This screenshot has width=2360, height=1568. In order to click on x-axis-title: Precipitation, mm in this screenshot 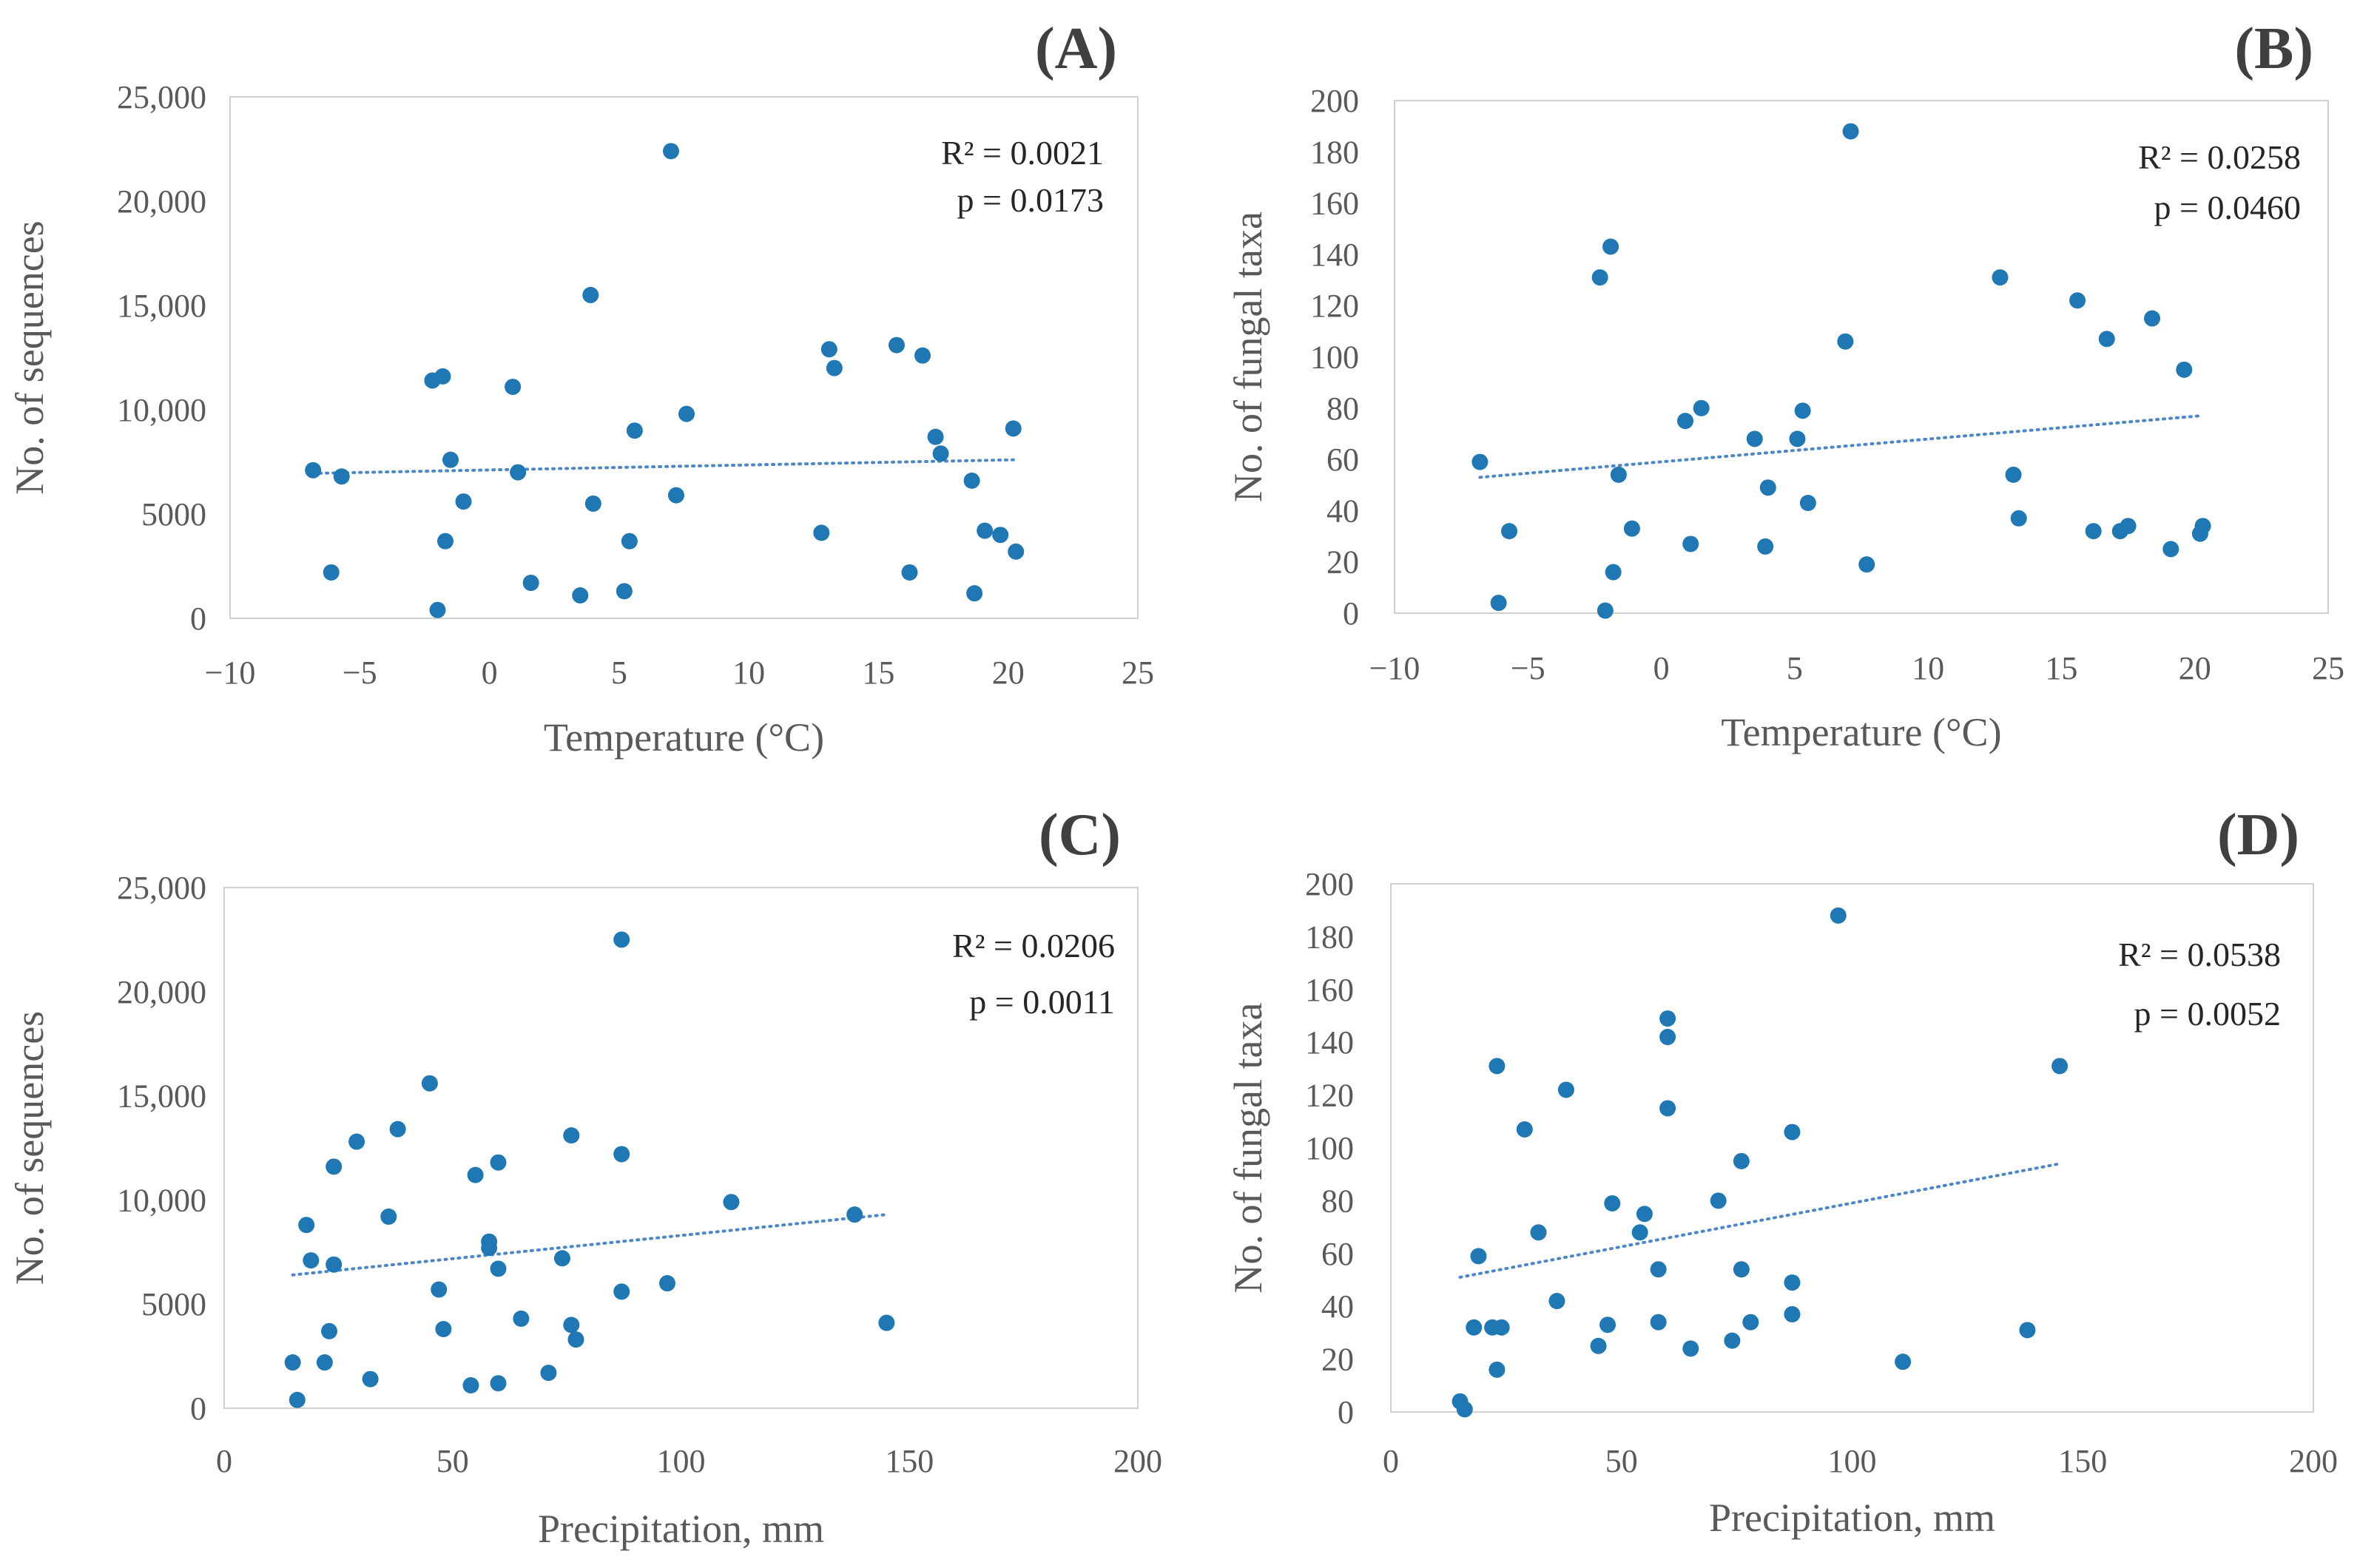, I will do `click(1852, 1518)`.